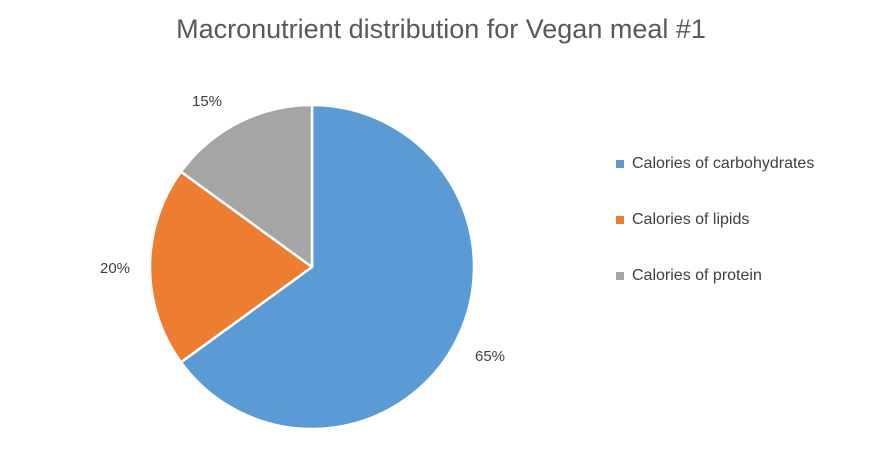 The image size is (882, 473). I want to click on legend-swatch-protein, so click(620, 276).